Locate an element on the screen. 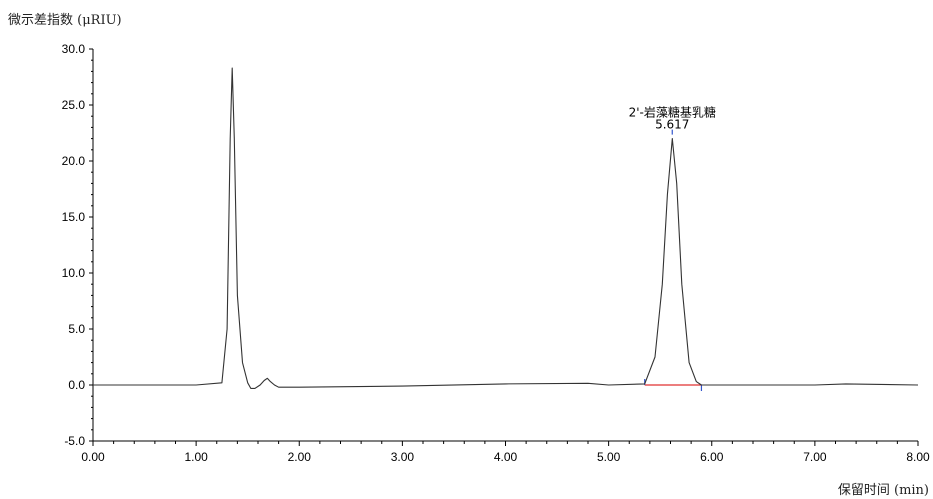 This screenshot has height=499, width=933. x-tick-label: 7.00 is located at coordinates (815, 457).